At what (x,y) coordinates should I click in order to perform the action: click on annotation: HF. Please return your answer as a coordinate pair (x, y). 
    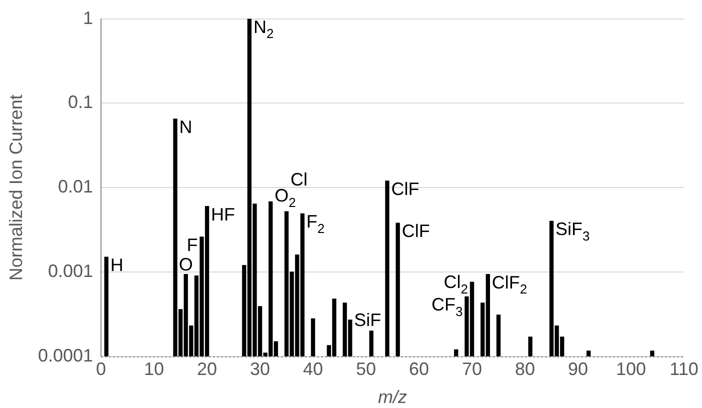
    Looking at the image, I should click on (223, 214).